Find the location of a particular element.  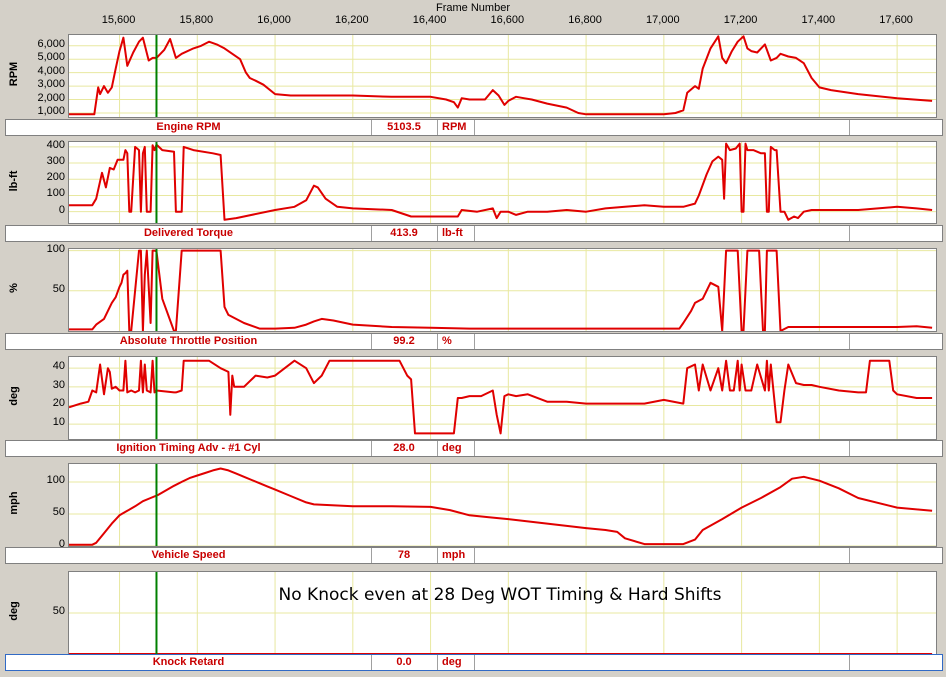

channel-name: Absolute Throttle Position is located at coordinates (188, 341).